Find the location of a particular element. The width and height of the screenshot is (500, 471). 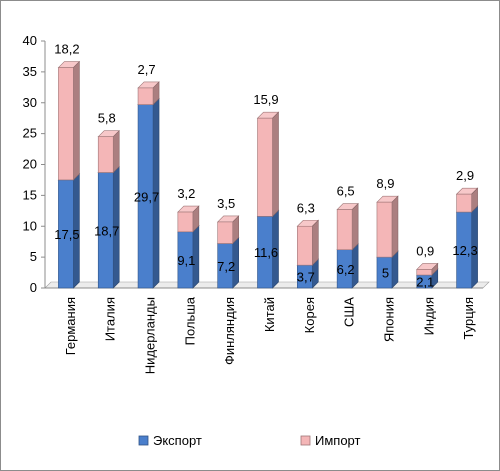

legend-swatch-import is located at coordinates (305, 440).